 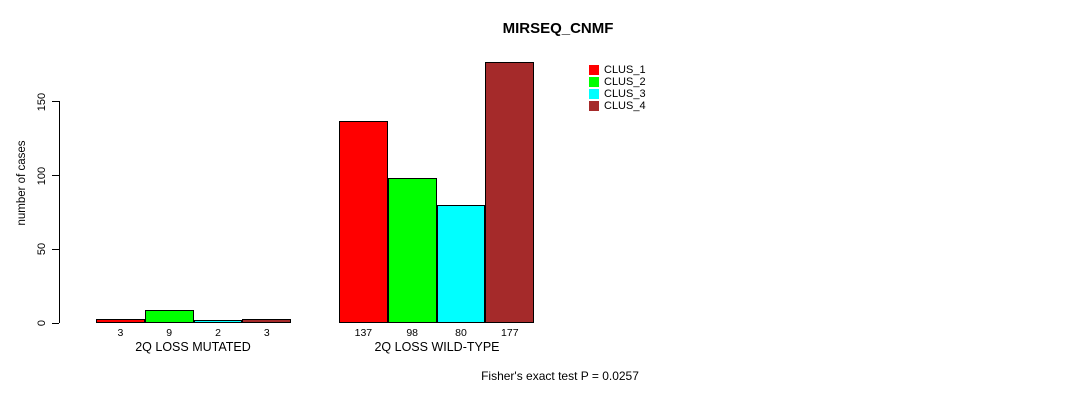 I want to click on bar-clus_4-mutated, so click(x=267, y=321).